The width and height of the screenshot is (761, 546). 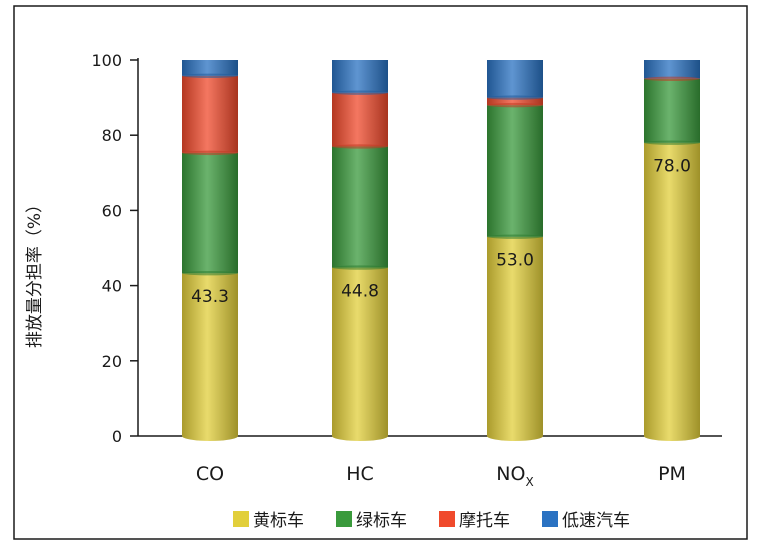 I want to click on legend-label: 摩托车, so click(x=484, y=521).